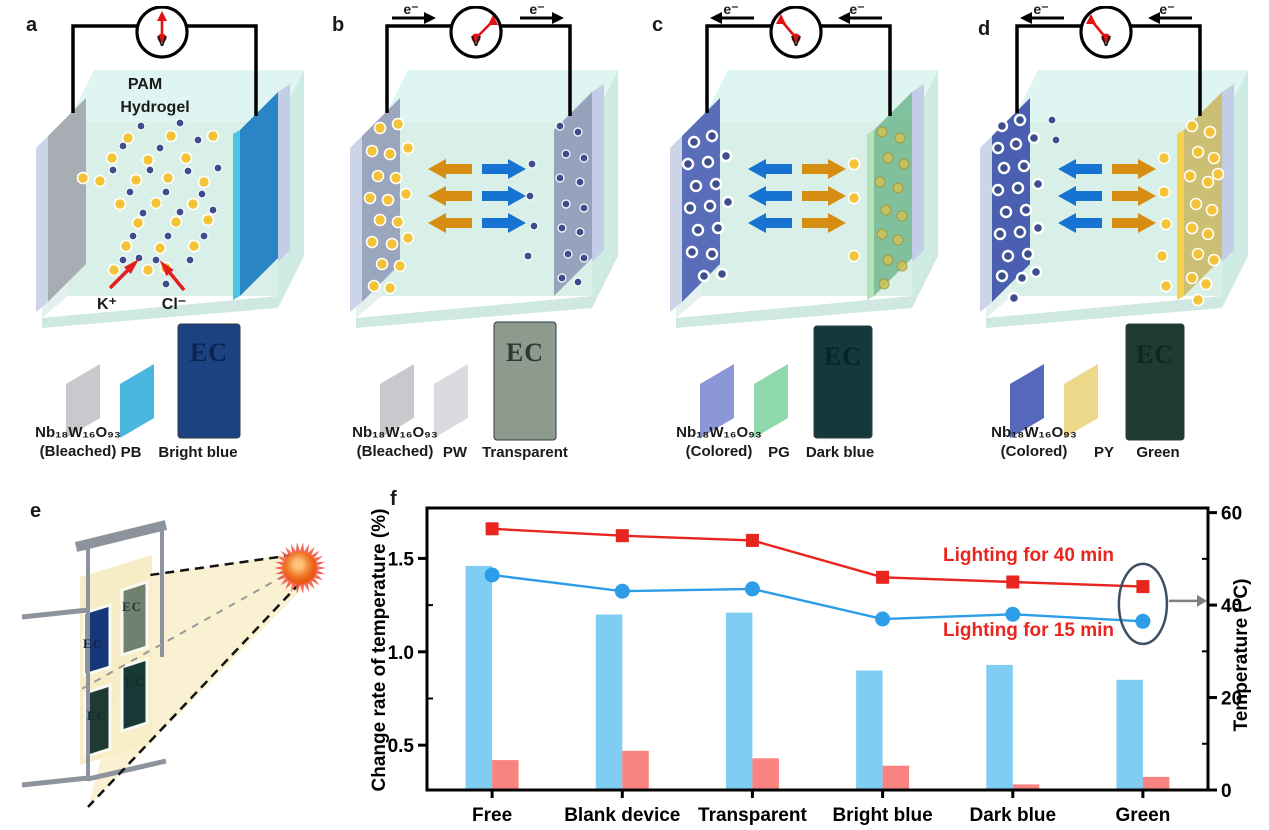 The height and width of the screenshot is (830, 1269). Describe the element at coordinates (94, 654) in the screenshot. I see `window-frame` at that location.